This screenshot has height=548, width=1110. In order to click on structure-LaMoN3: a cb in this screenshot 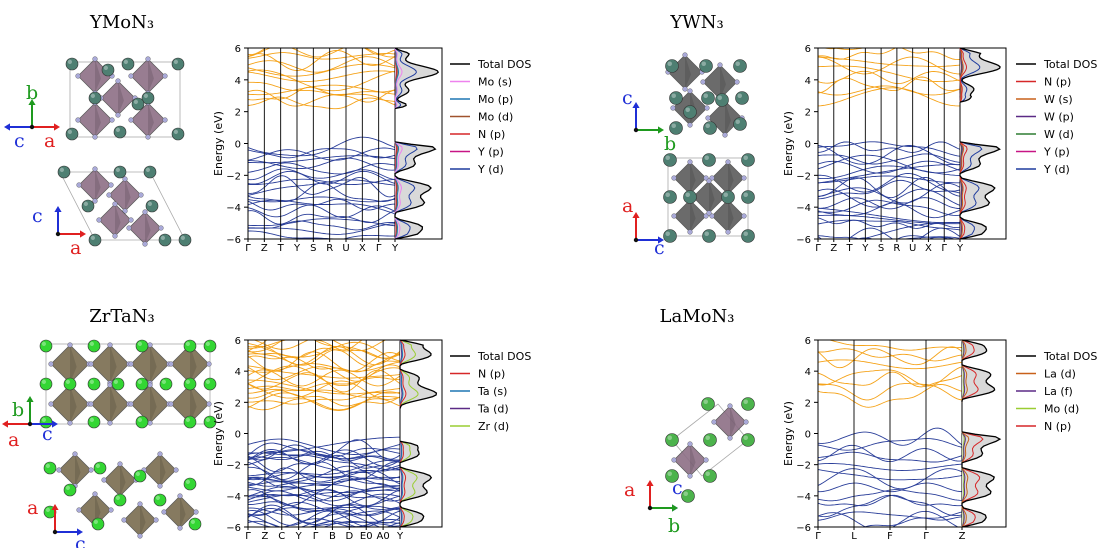, I will do `click(689, 467)`.